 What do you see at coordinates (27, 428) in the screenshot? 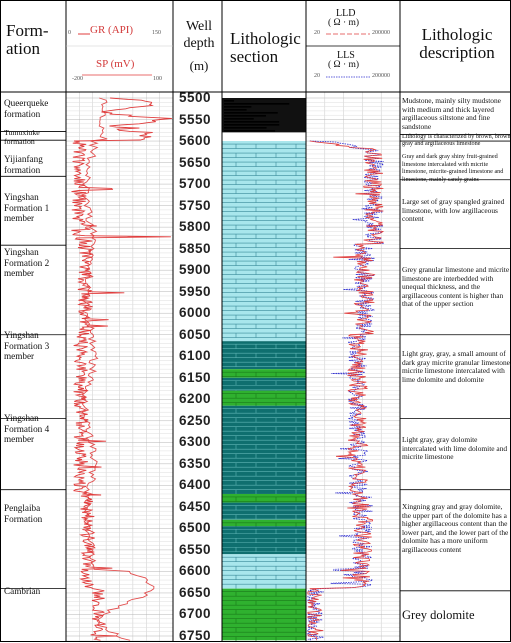
I see `formation-label-yingshan-4: Yingshan Formation 4 member` at bounding box center [27, 428].